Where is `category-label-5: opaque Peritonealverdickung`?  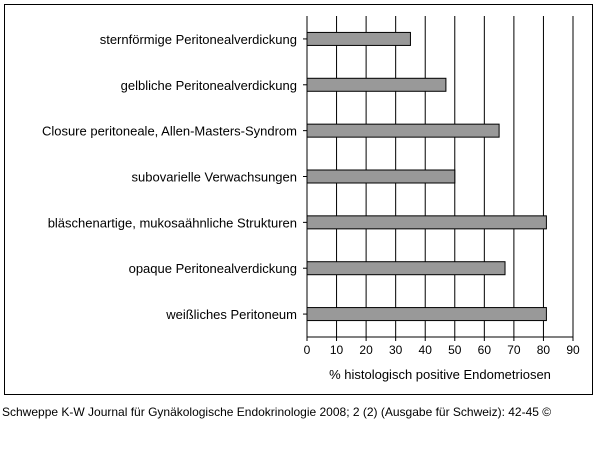
category-label-5: opaque Peritonealverdickung is located at coordinates (213, 268).